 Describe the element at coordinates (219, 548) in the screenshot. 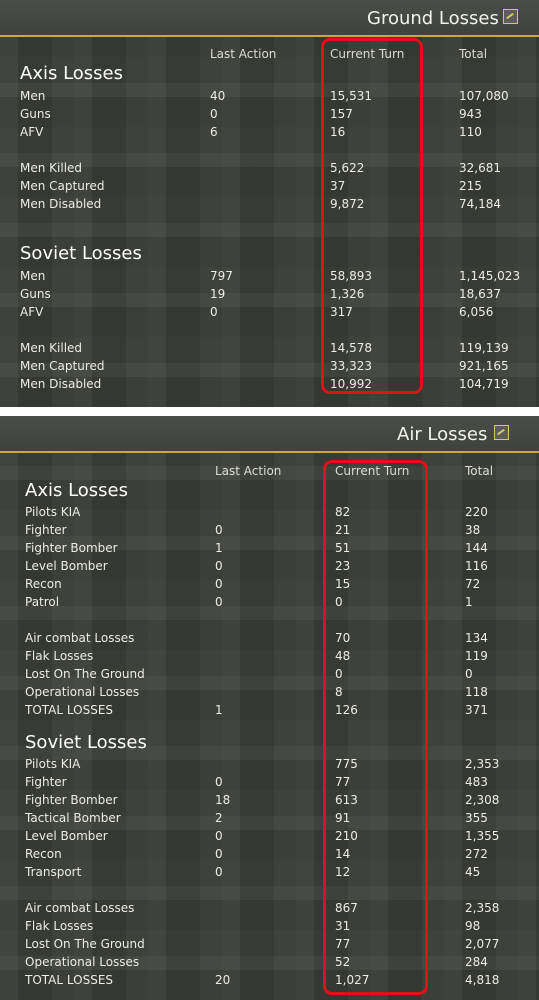

I see `last-action-value: 1` at that location.